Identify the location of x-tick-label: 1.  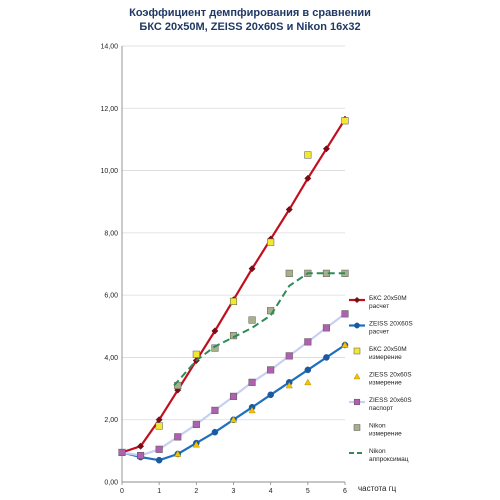
(159, 491).